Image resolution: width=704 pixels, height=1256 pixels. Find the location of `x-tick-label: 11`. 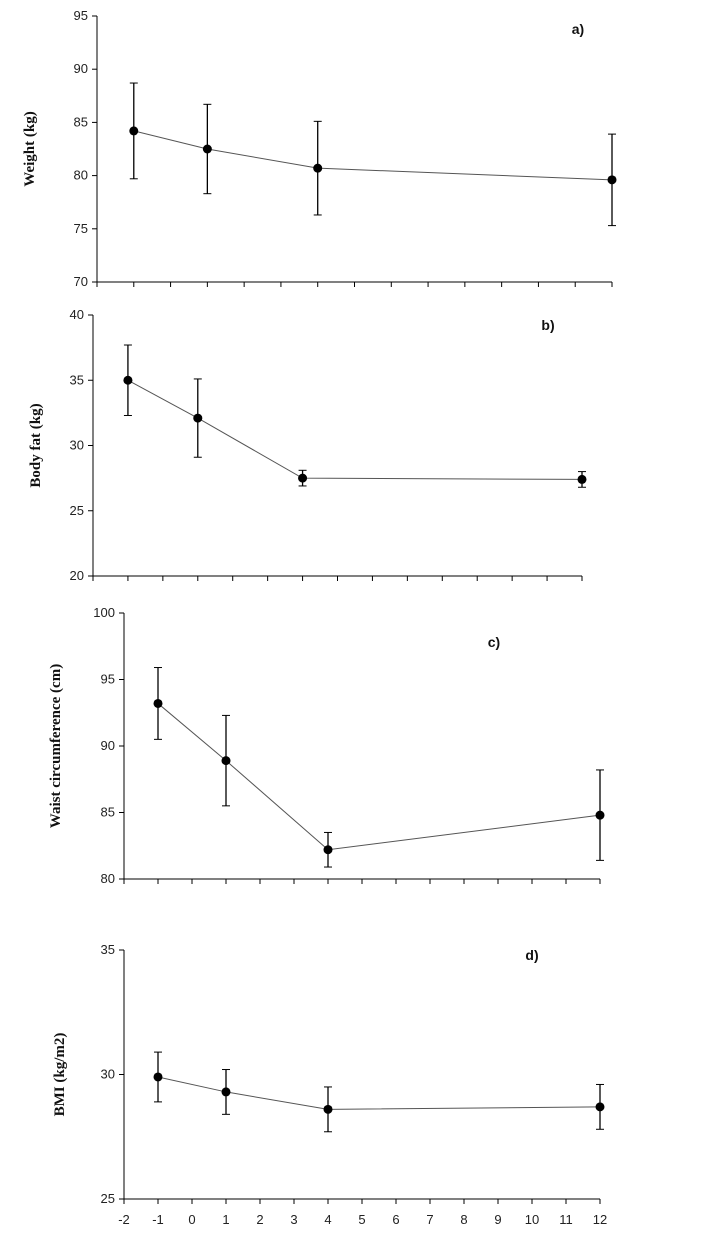

x-tick-label: 11 is located at coordinates (566, 1219).